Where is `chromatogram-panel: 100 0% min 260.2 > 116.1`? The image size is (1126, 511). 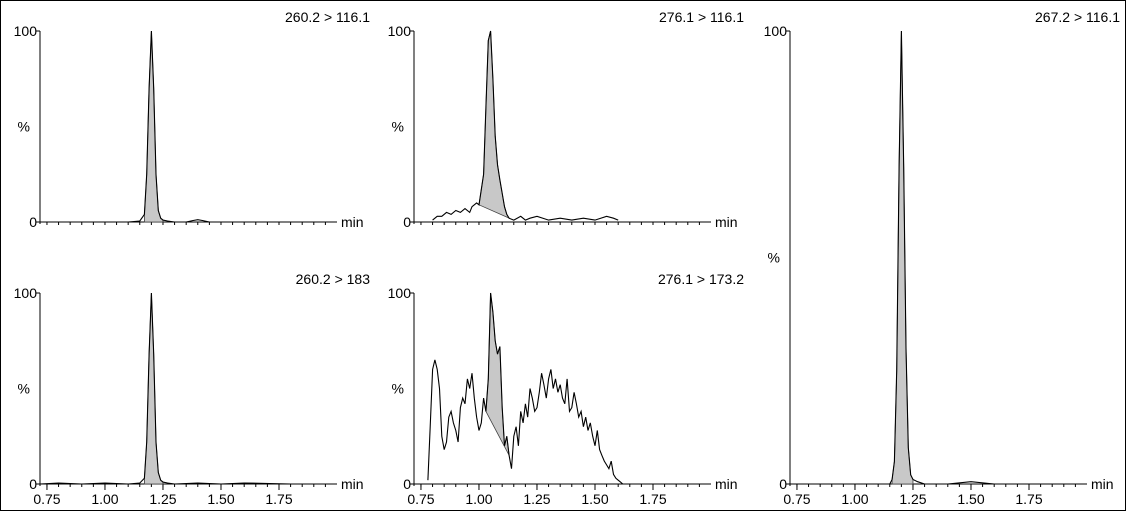 chromatogram-panel: 100 0% min 260.2 > 116.1 is located at coordinates (192, 119).